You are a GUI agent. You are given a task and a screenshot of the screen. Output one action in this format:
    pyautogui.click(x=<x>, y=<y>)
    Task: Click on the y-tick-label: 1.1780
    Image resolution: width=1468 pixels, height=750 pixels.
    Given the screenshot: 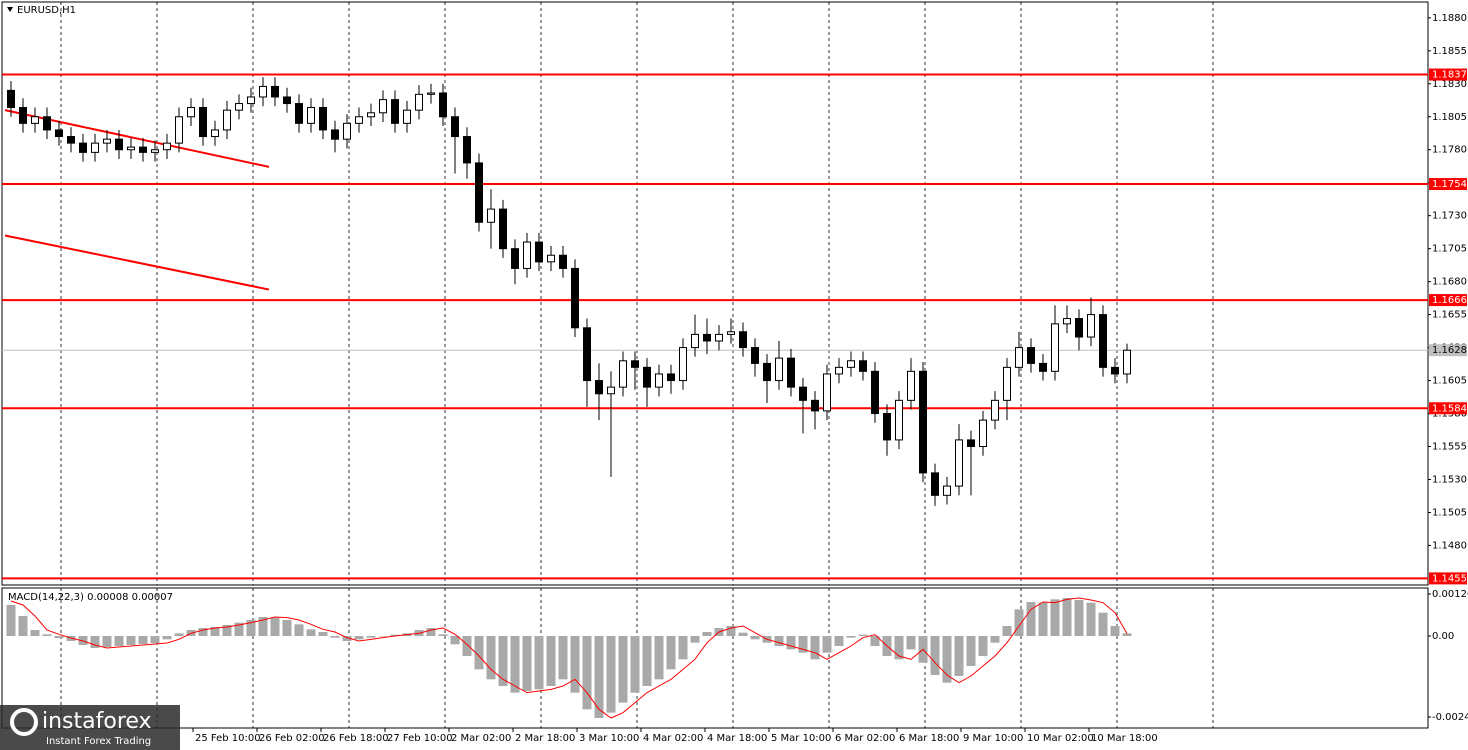 What is the action you would take?
    pyautogui.click(x=1449, y=150)
    